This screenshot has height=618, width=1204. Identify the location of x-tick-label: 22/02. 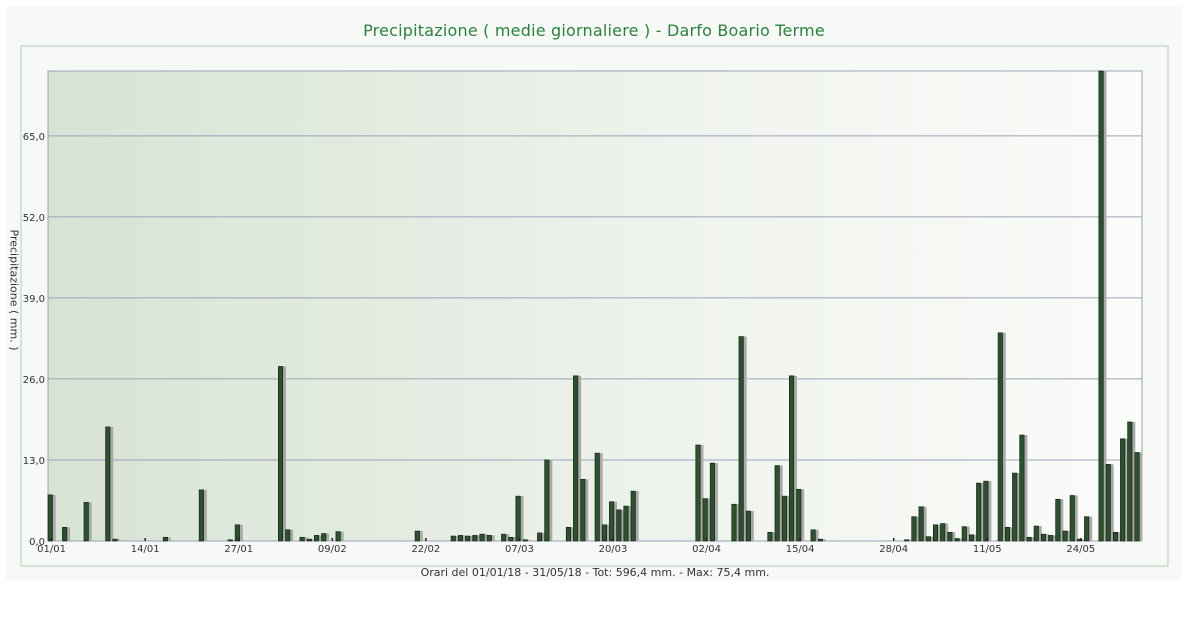
(425, 549).